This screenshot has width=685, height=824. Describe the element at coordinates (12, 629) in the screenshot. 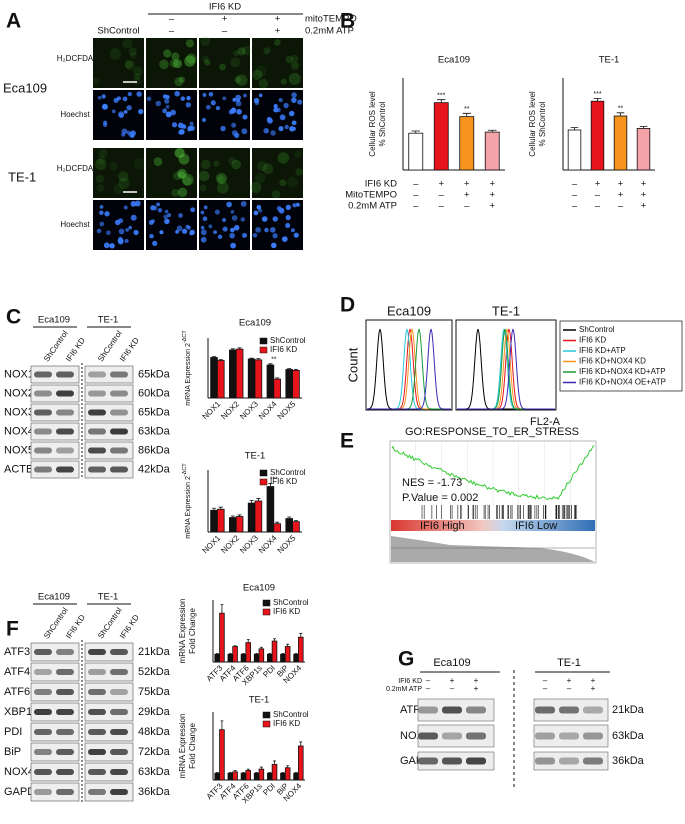

I see `panel-label: F` at that location.